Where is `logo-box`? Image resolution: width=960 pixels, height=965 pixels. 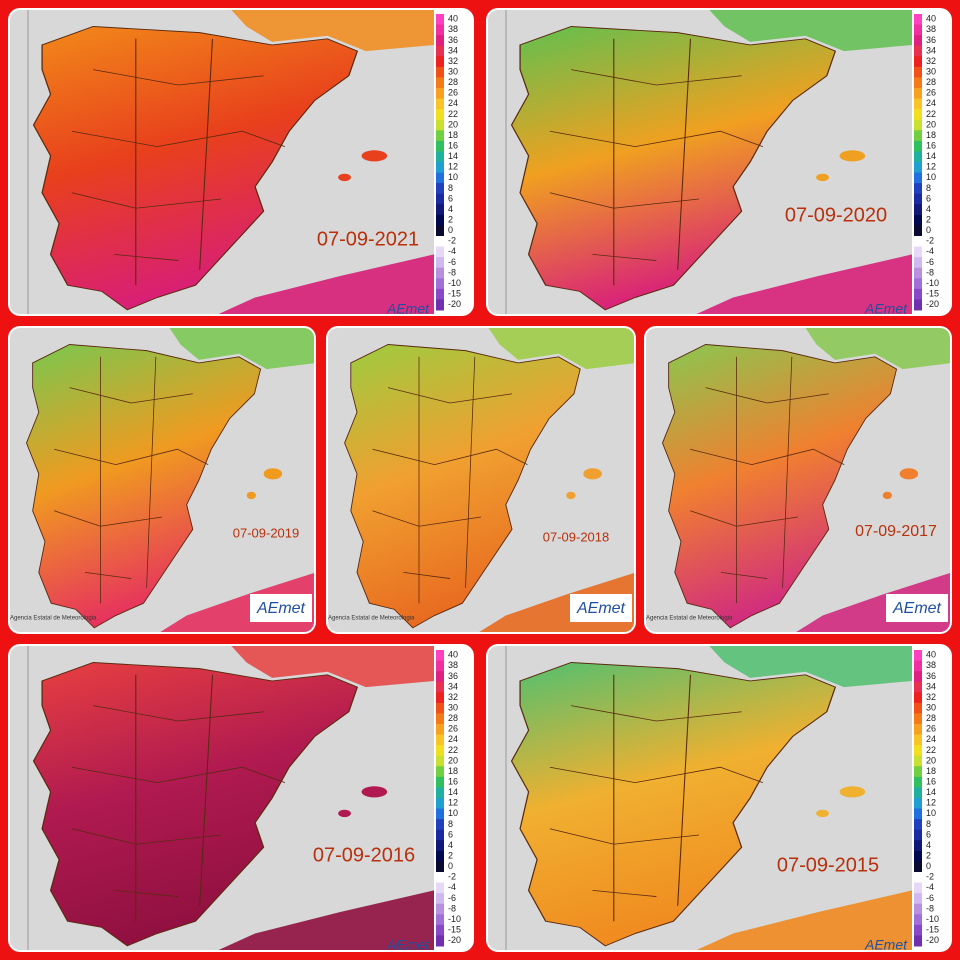
logo-box is located at coordinates (601, 608).